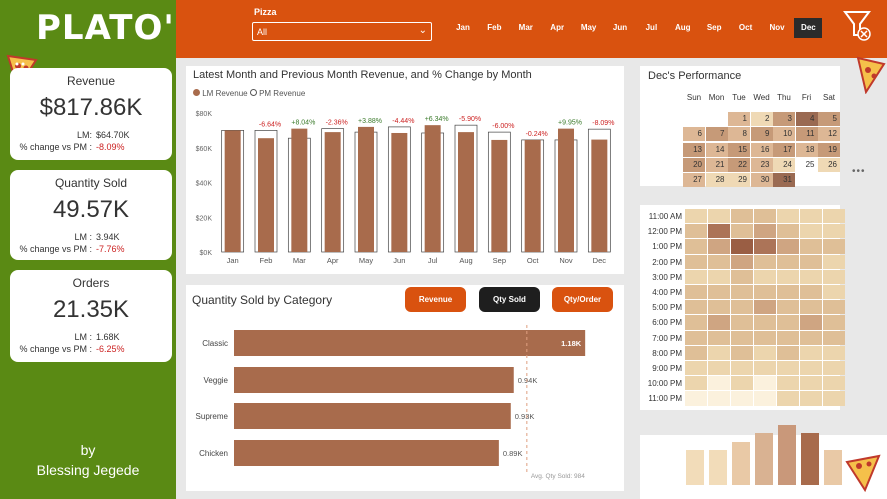  I want to click on revenue-metric-button: Revenue, so click(435, 299).